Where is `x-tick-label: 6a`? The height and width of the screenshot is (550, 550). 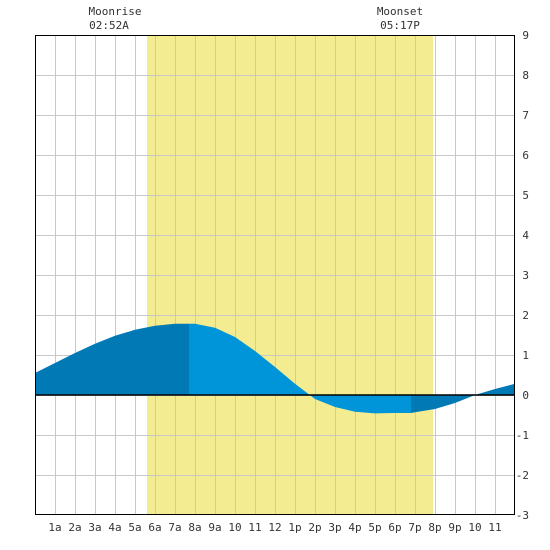 x-tick-label: 6a is located at coordinates (154, 527).